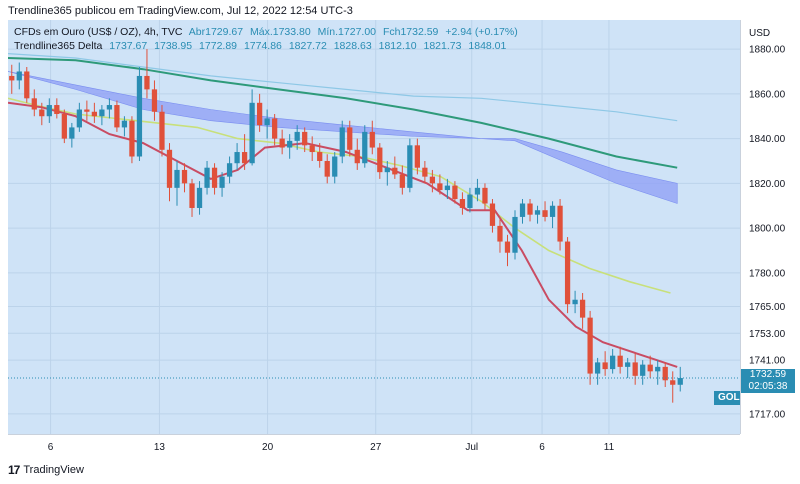 This screenshot has height=484, width=800. I want to click on time-axis: 6 13 20 27 Jul 6 11, so click(374, 445).